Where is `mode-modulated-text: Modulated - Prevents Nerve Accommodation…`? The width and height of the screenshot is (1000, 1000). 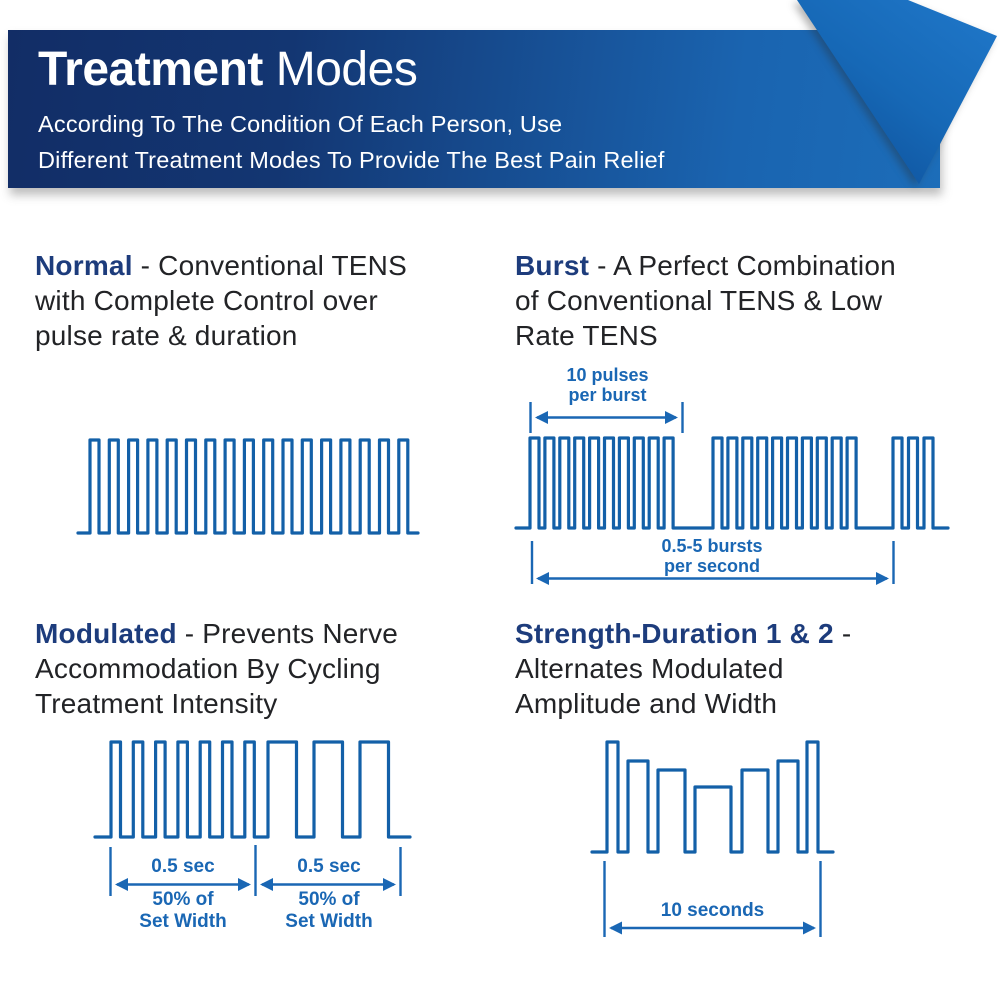
mode-modulated-text: Modulated - Prevents Nerve Accommodation… is located at coordinates (270, 668).